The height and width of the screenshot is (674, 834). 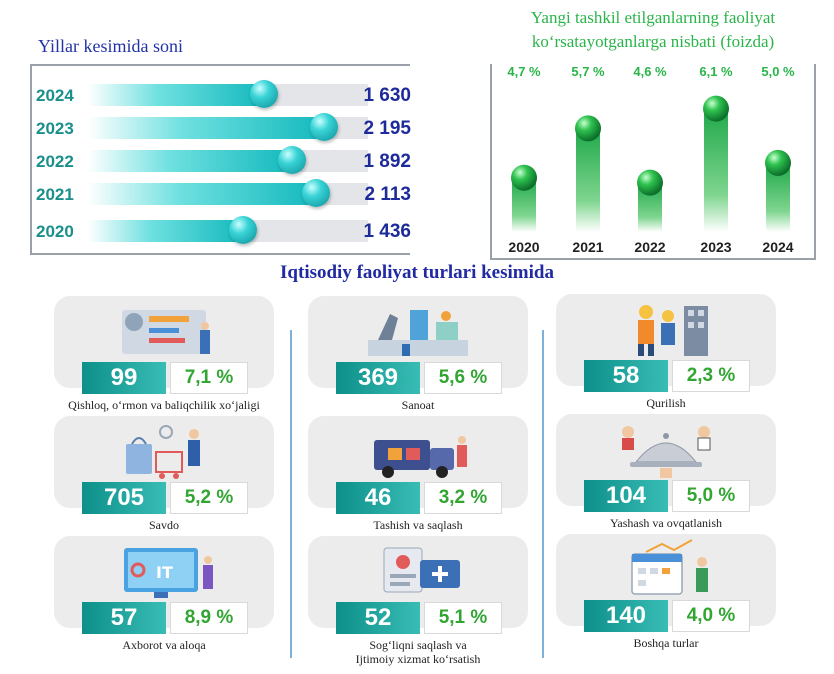 I want to click on sector-count: 57, so click(x=124, y=618).